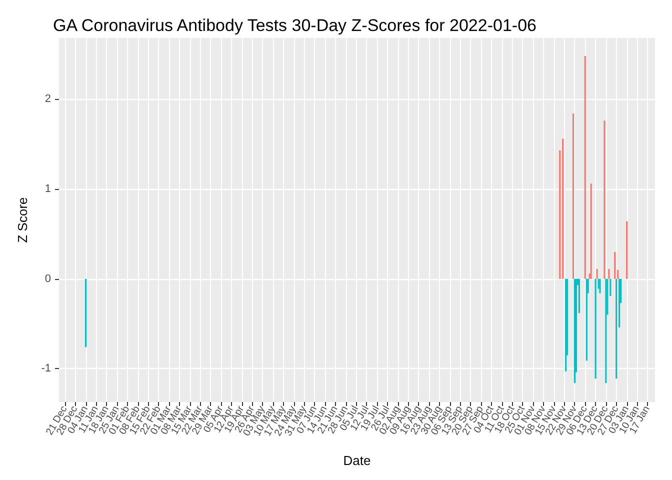 This screenshot has height=480, width=672. I want to click on y-tick-label: 1, so click(47, 188).